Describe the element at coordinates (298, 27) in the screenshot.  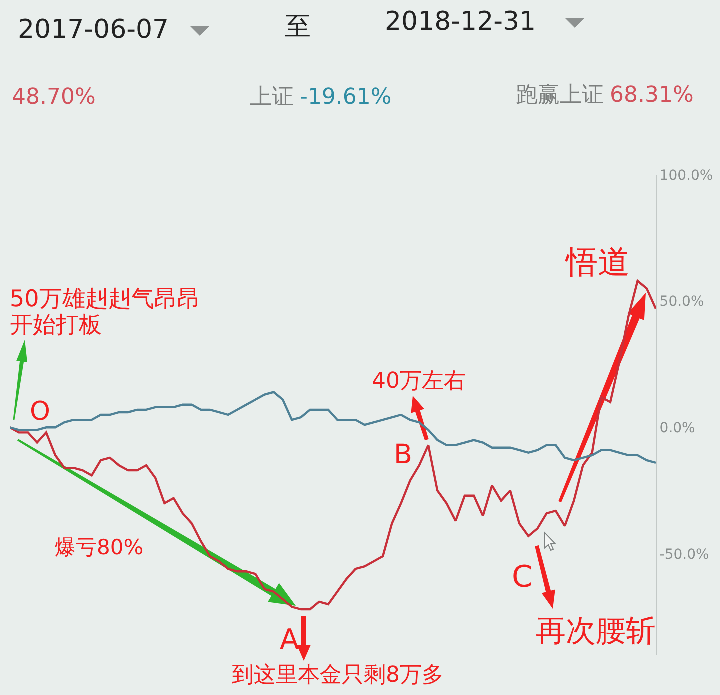
I see `text: 至` at that location.